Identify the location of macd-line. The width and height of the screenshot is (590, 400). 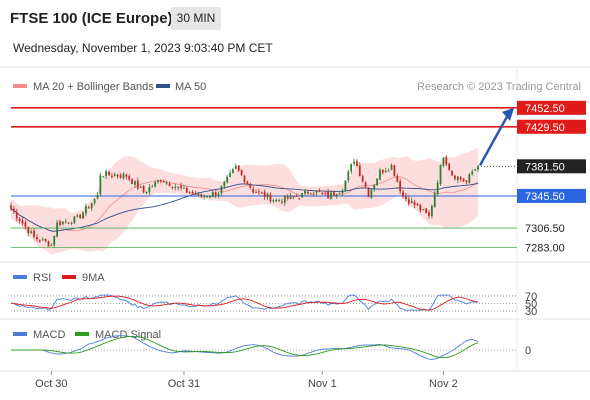
(245, 347).